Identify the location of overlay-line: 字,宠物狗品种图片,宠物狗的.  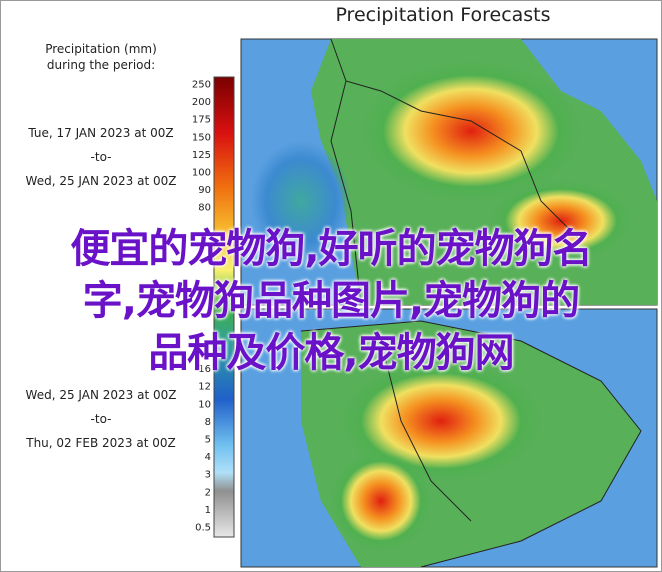
(331, 301).